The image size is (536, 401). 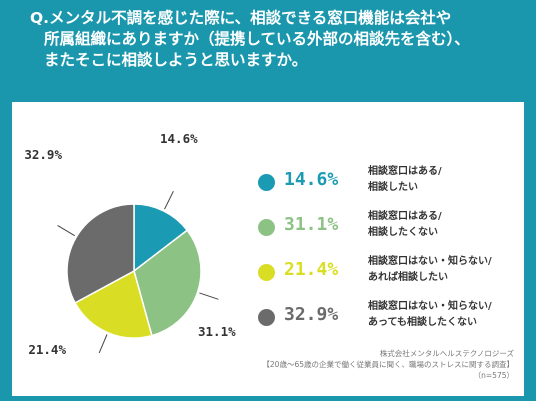 What do you see at coordinates (47, 349) in the screenshot?
I see `slice-label-3: 21.4%` at bounding box center [47, 349].